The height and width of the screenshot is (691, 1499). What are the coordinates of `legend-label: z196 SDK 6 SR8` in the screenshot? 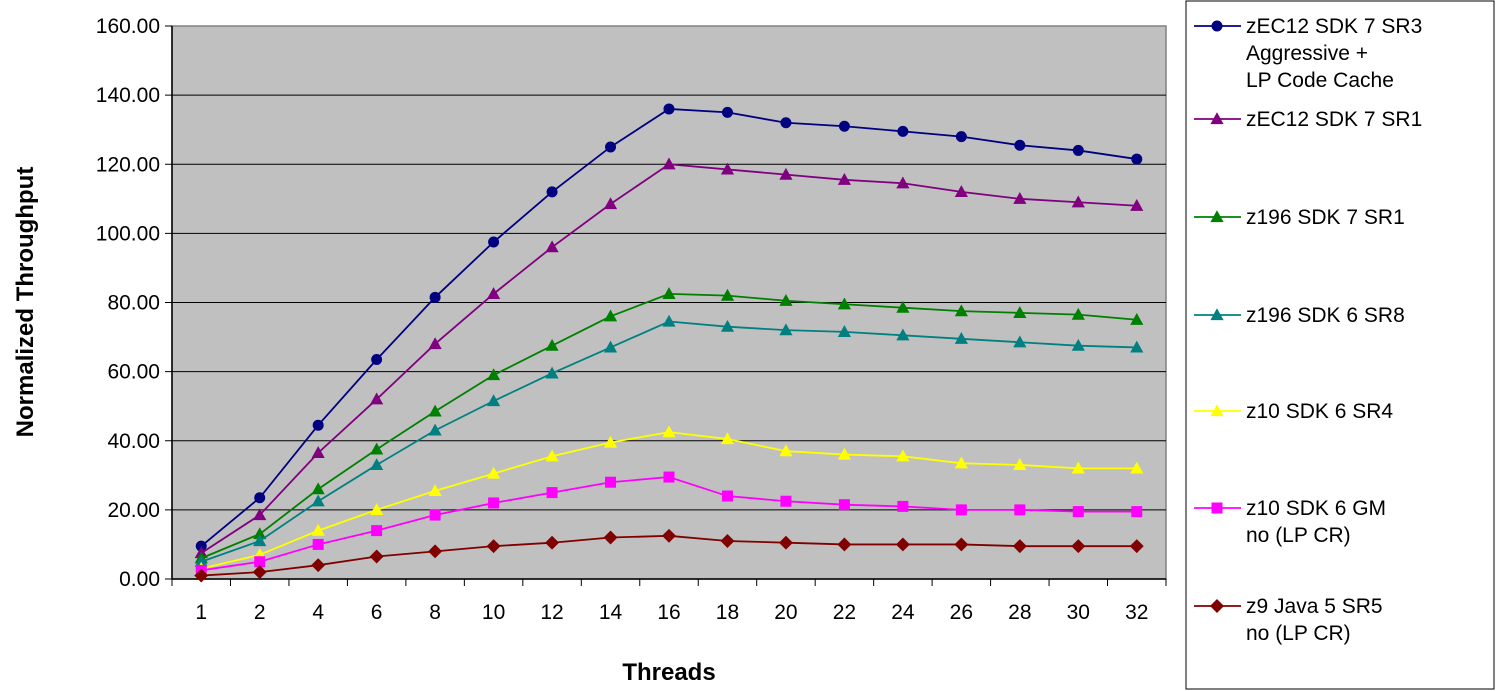 It's located at (1325, 315).